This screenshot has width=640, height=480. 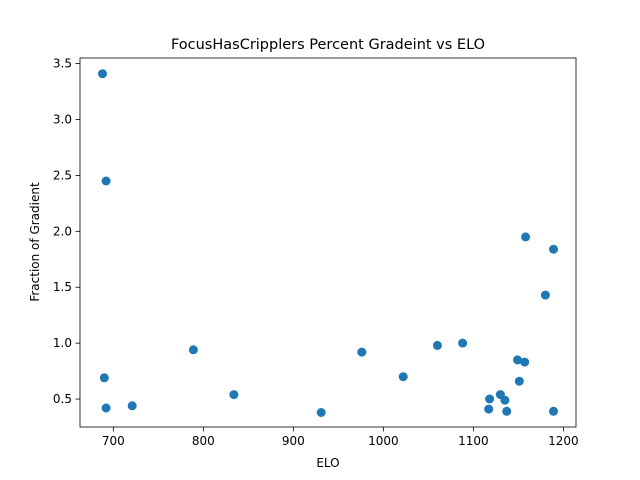 I want to click on y-axis-ticks: 0.5 1.0 1.5 2.0 2.5 3.0 3.5, so click(x=66, y=231).